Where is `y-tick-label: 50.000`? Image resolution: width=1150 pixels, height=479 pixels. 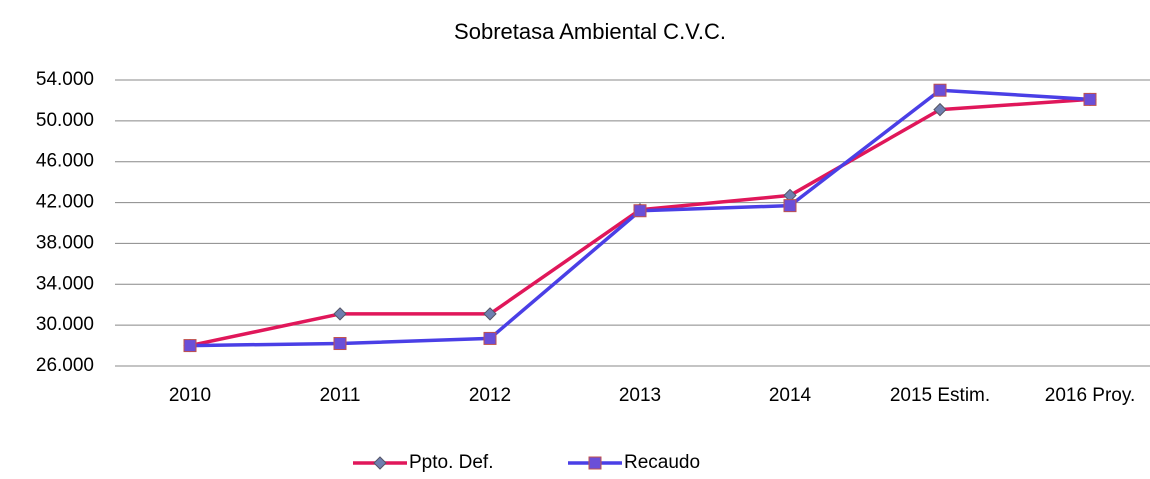
y-tick-label: 50.000 is located at coordinates (65, 120).